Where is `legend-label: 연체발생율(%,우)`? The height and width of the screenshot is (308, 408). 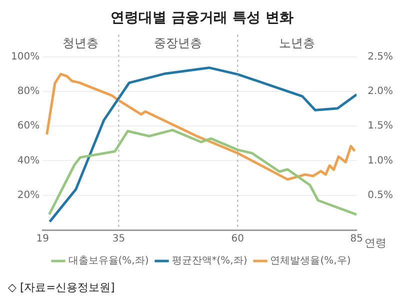 legend-label: 연체발생율(%,우) is located at coordinates (310, 261).